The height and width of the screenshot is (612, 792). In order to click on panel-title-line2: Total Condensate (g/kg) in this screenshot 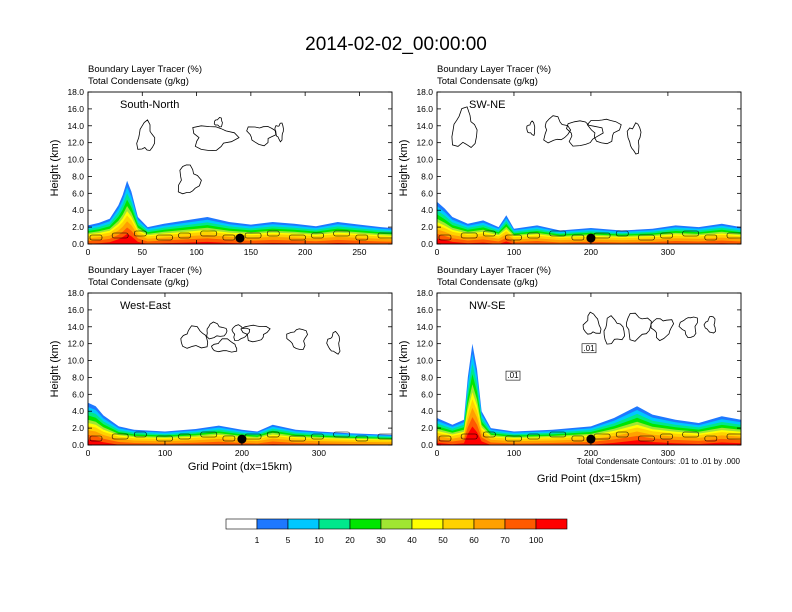, I will do `click(138, 282)`.